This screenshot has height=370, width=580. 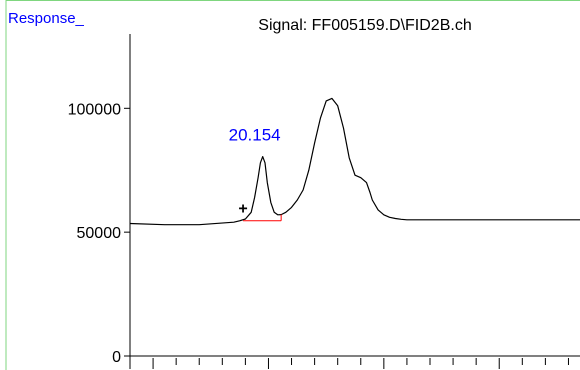 What do you see at coordinates (364, 25) in the screenshot?
I see `signal-title: Signal: FF005159.D\FID2B.ch` at bounding box center [364, 25].